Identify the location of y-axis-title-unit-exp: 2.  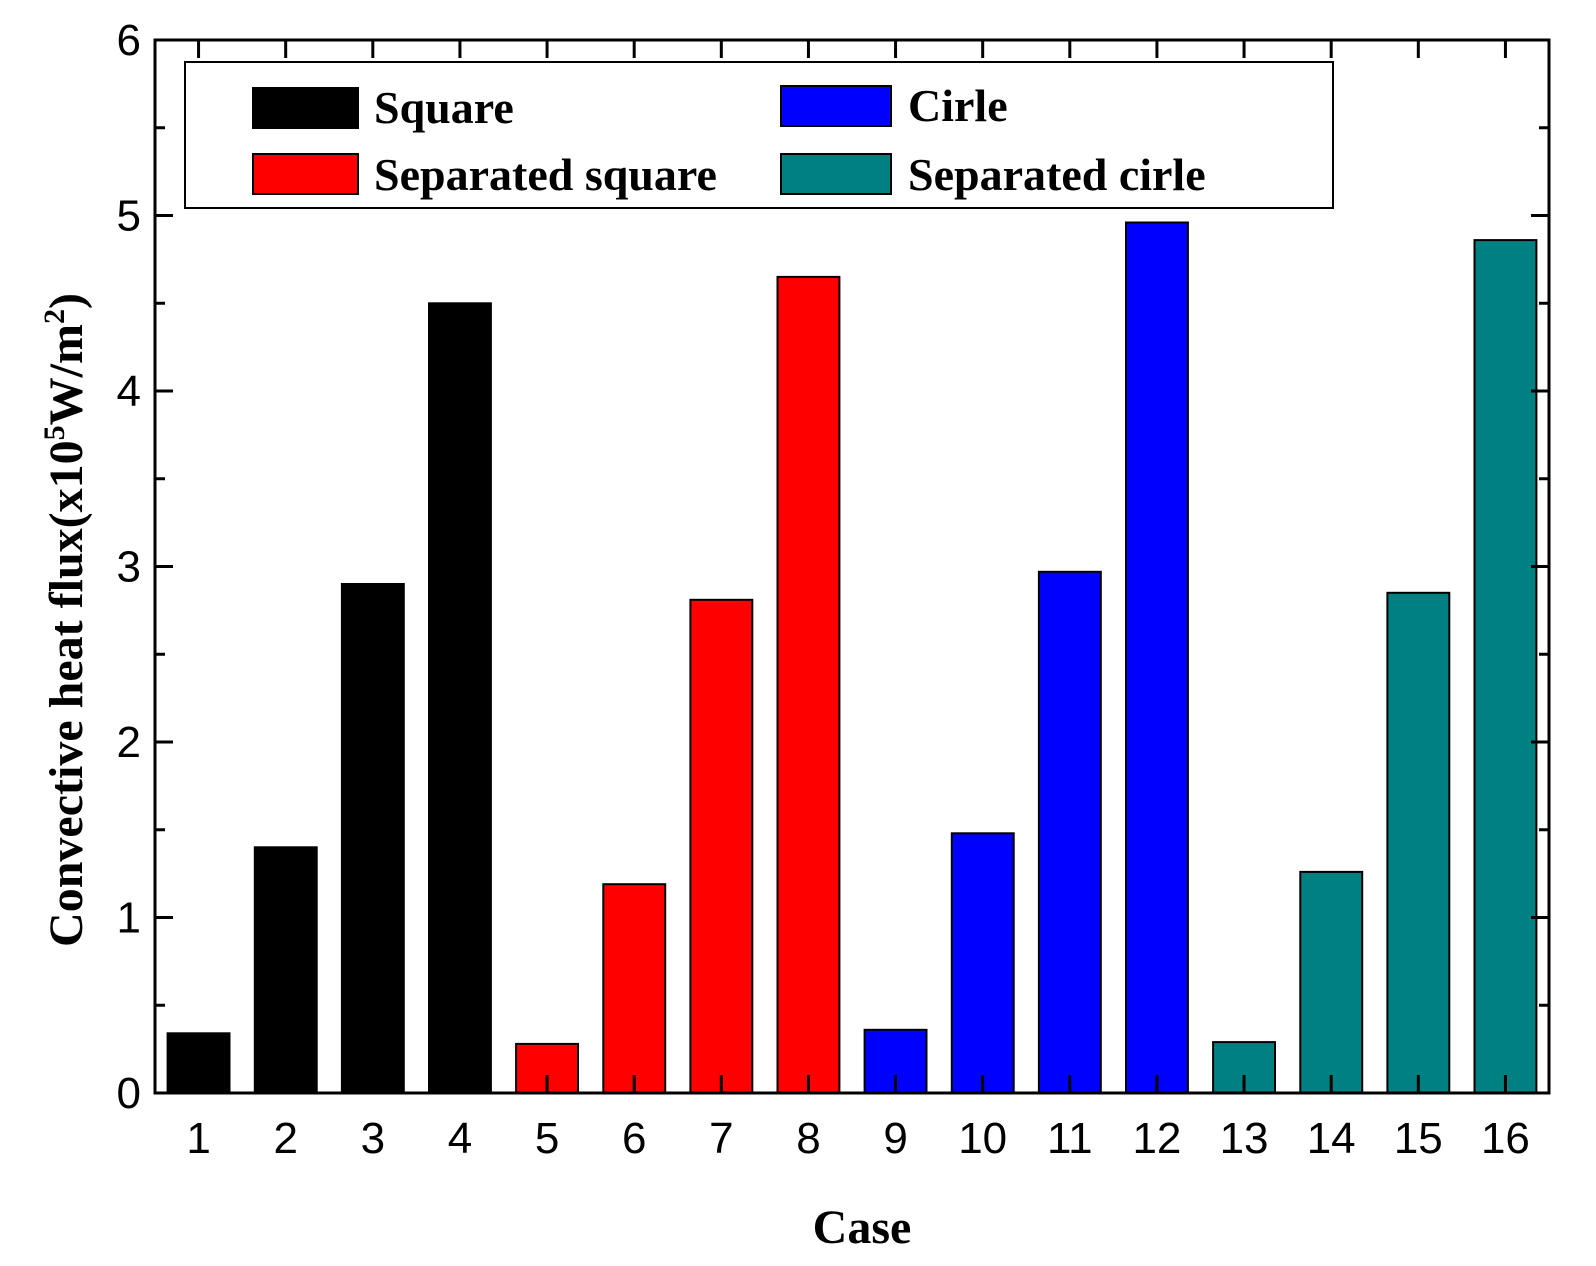
(54, 316).